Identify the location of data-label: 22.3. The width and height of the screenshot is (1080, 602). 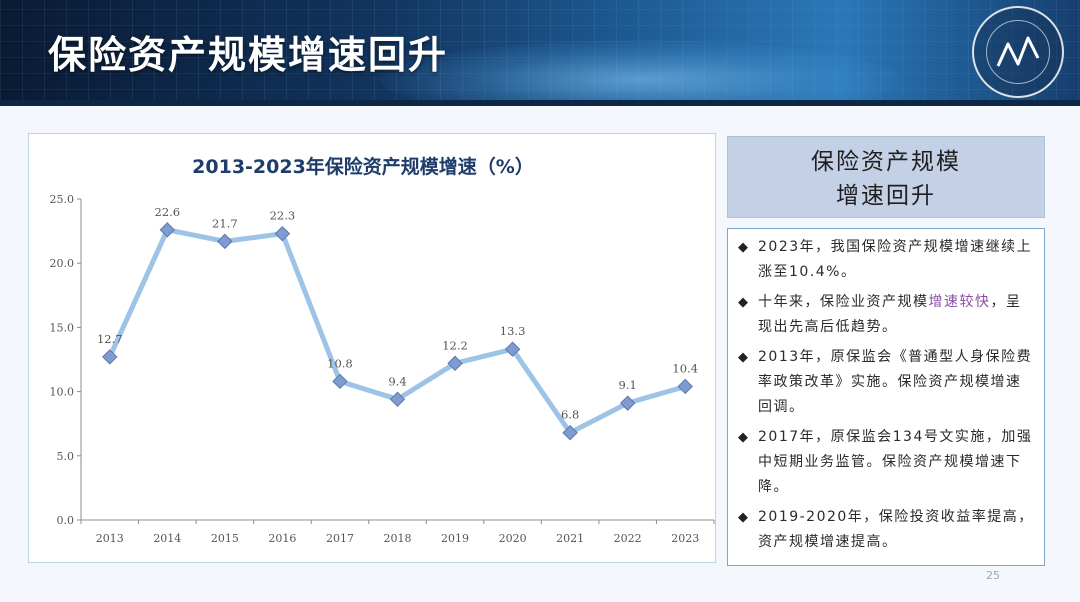
(283, 216).